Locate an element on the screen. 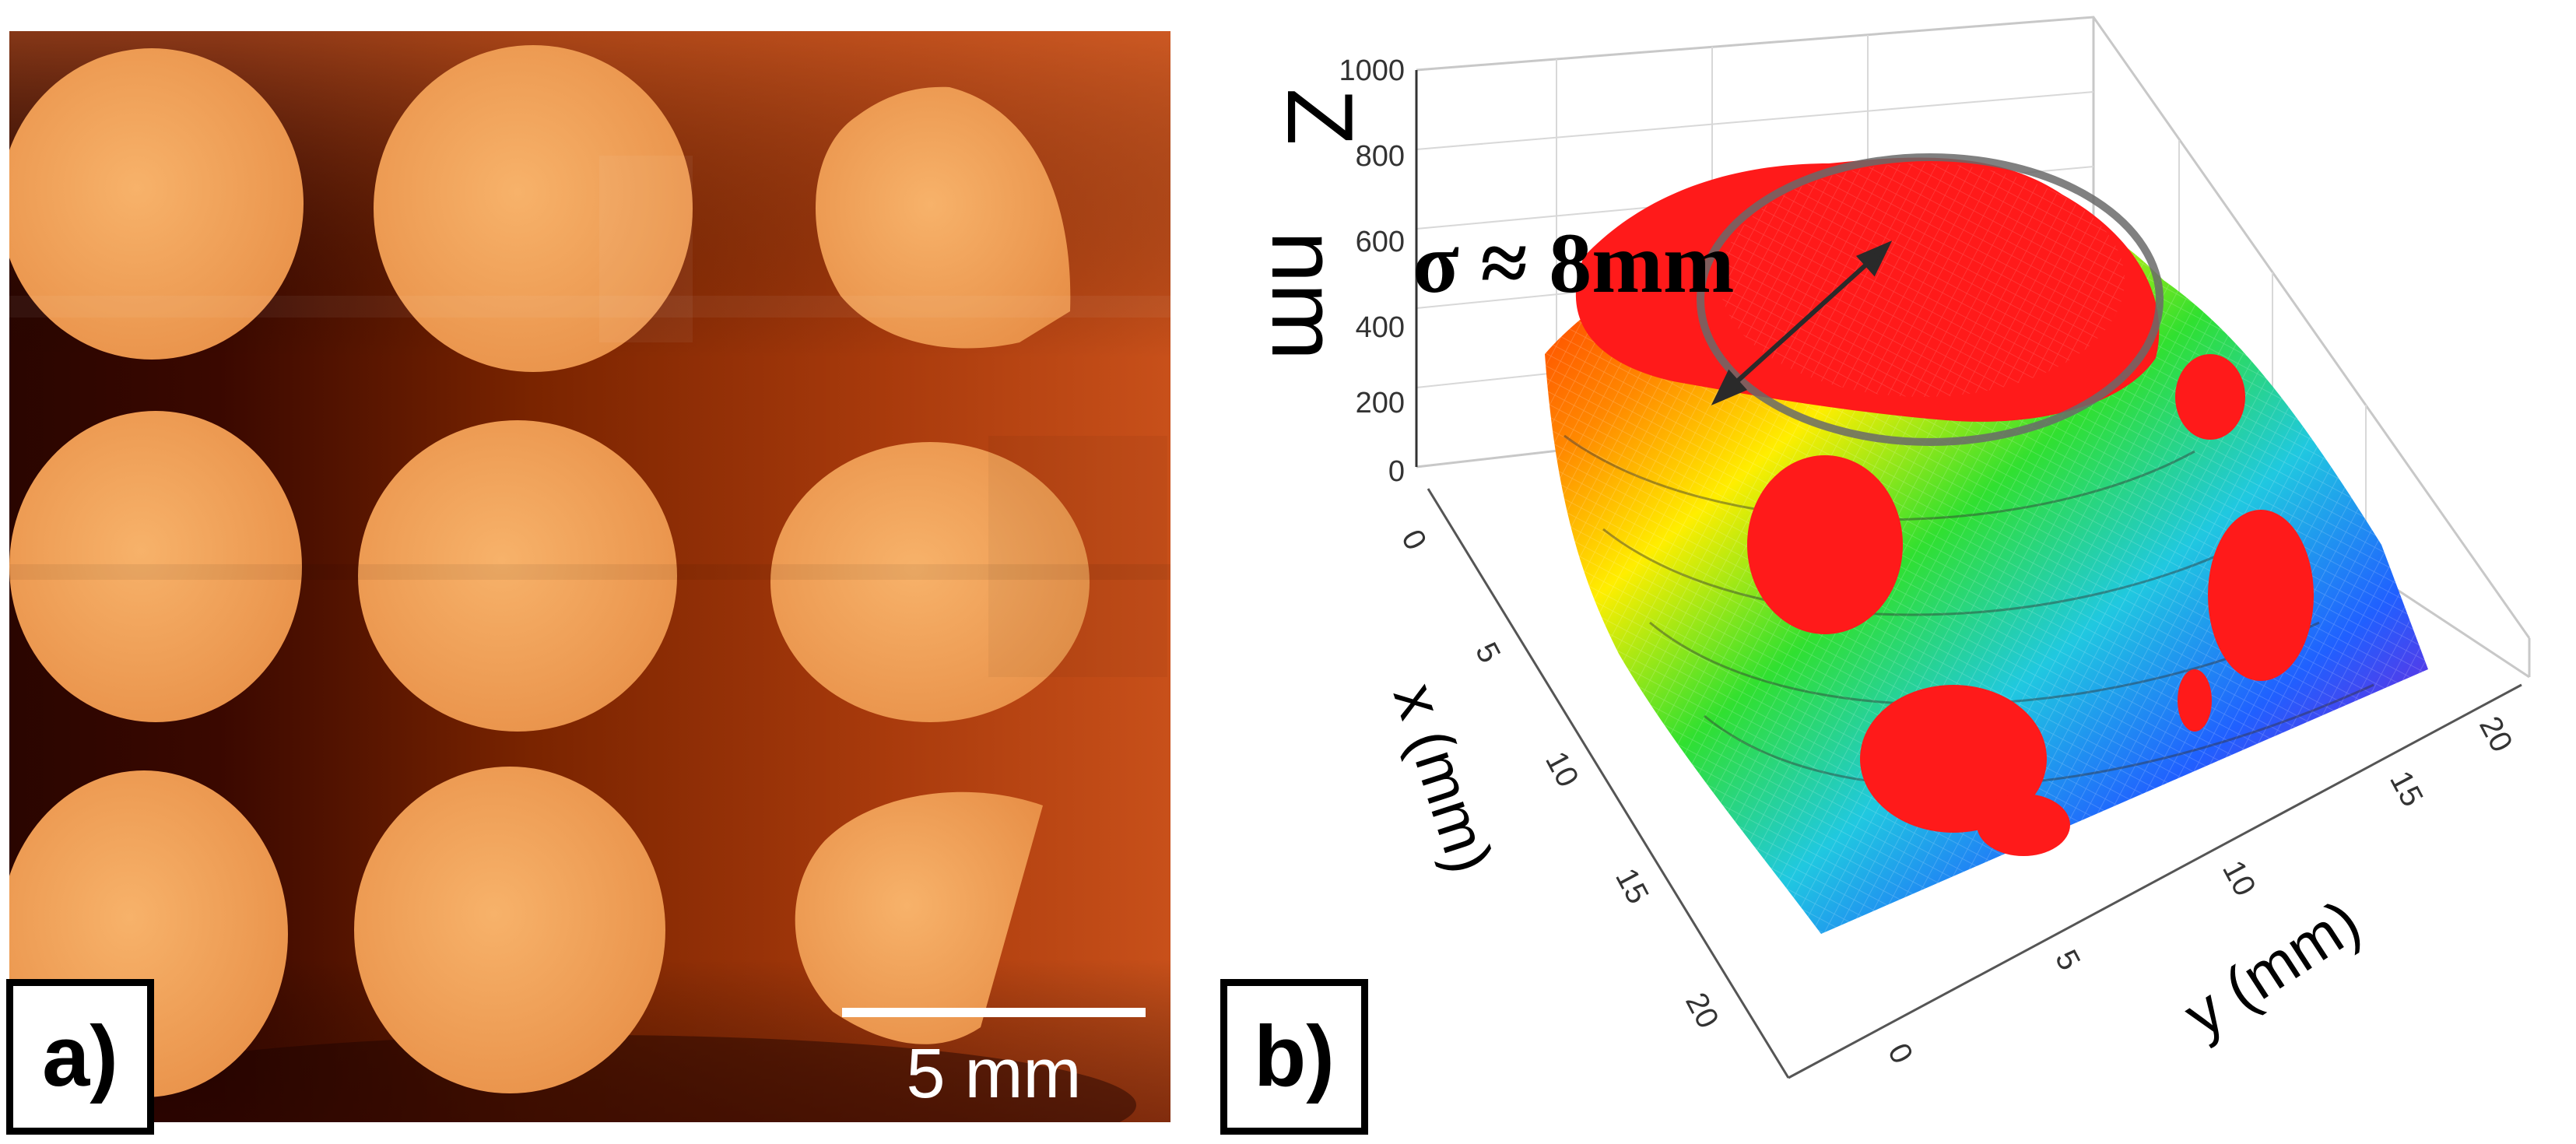 This screenshot has height=1144, width=2576. panel-b-label: b) is located at coordinates (1294, 1057).